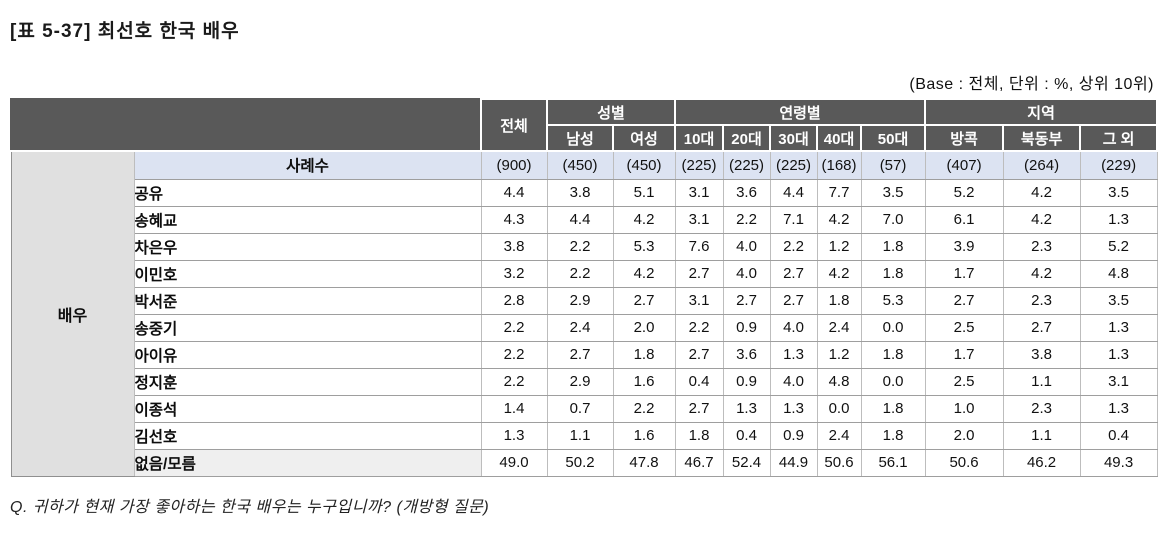 This screenshot has height=558, width=1166. What do you see at coordinates (839, 138) in the screenshot?
I see `col-age40: 40대` at bounding box center [839, 138].